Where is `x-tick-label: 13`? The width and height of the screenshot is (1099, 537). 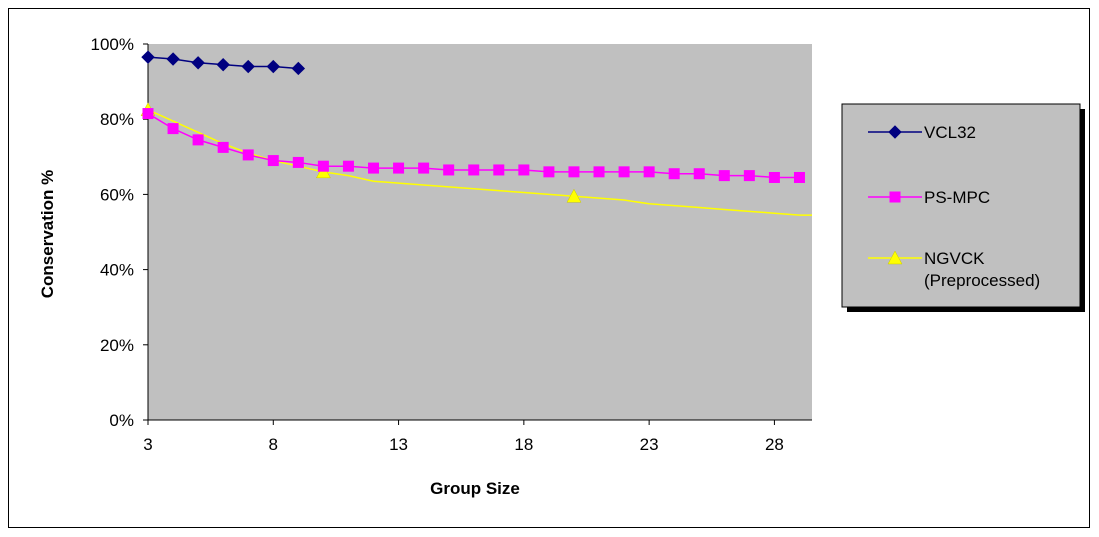 x-tick-label: 13 is located at coordinates (398, 444).